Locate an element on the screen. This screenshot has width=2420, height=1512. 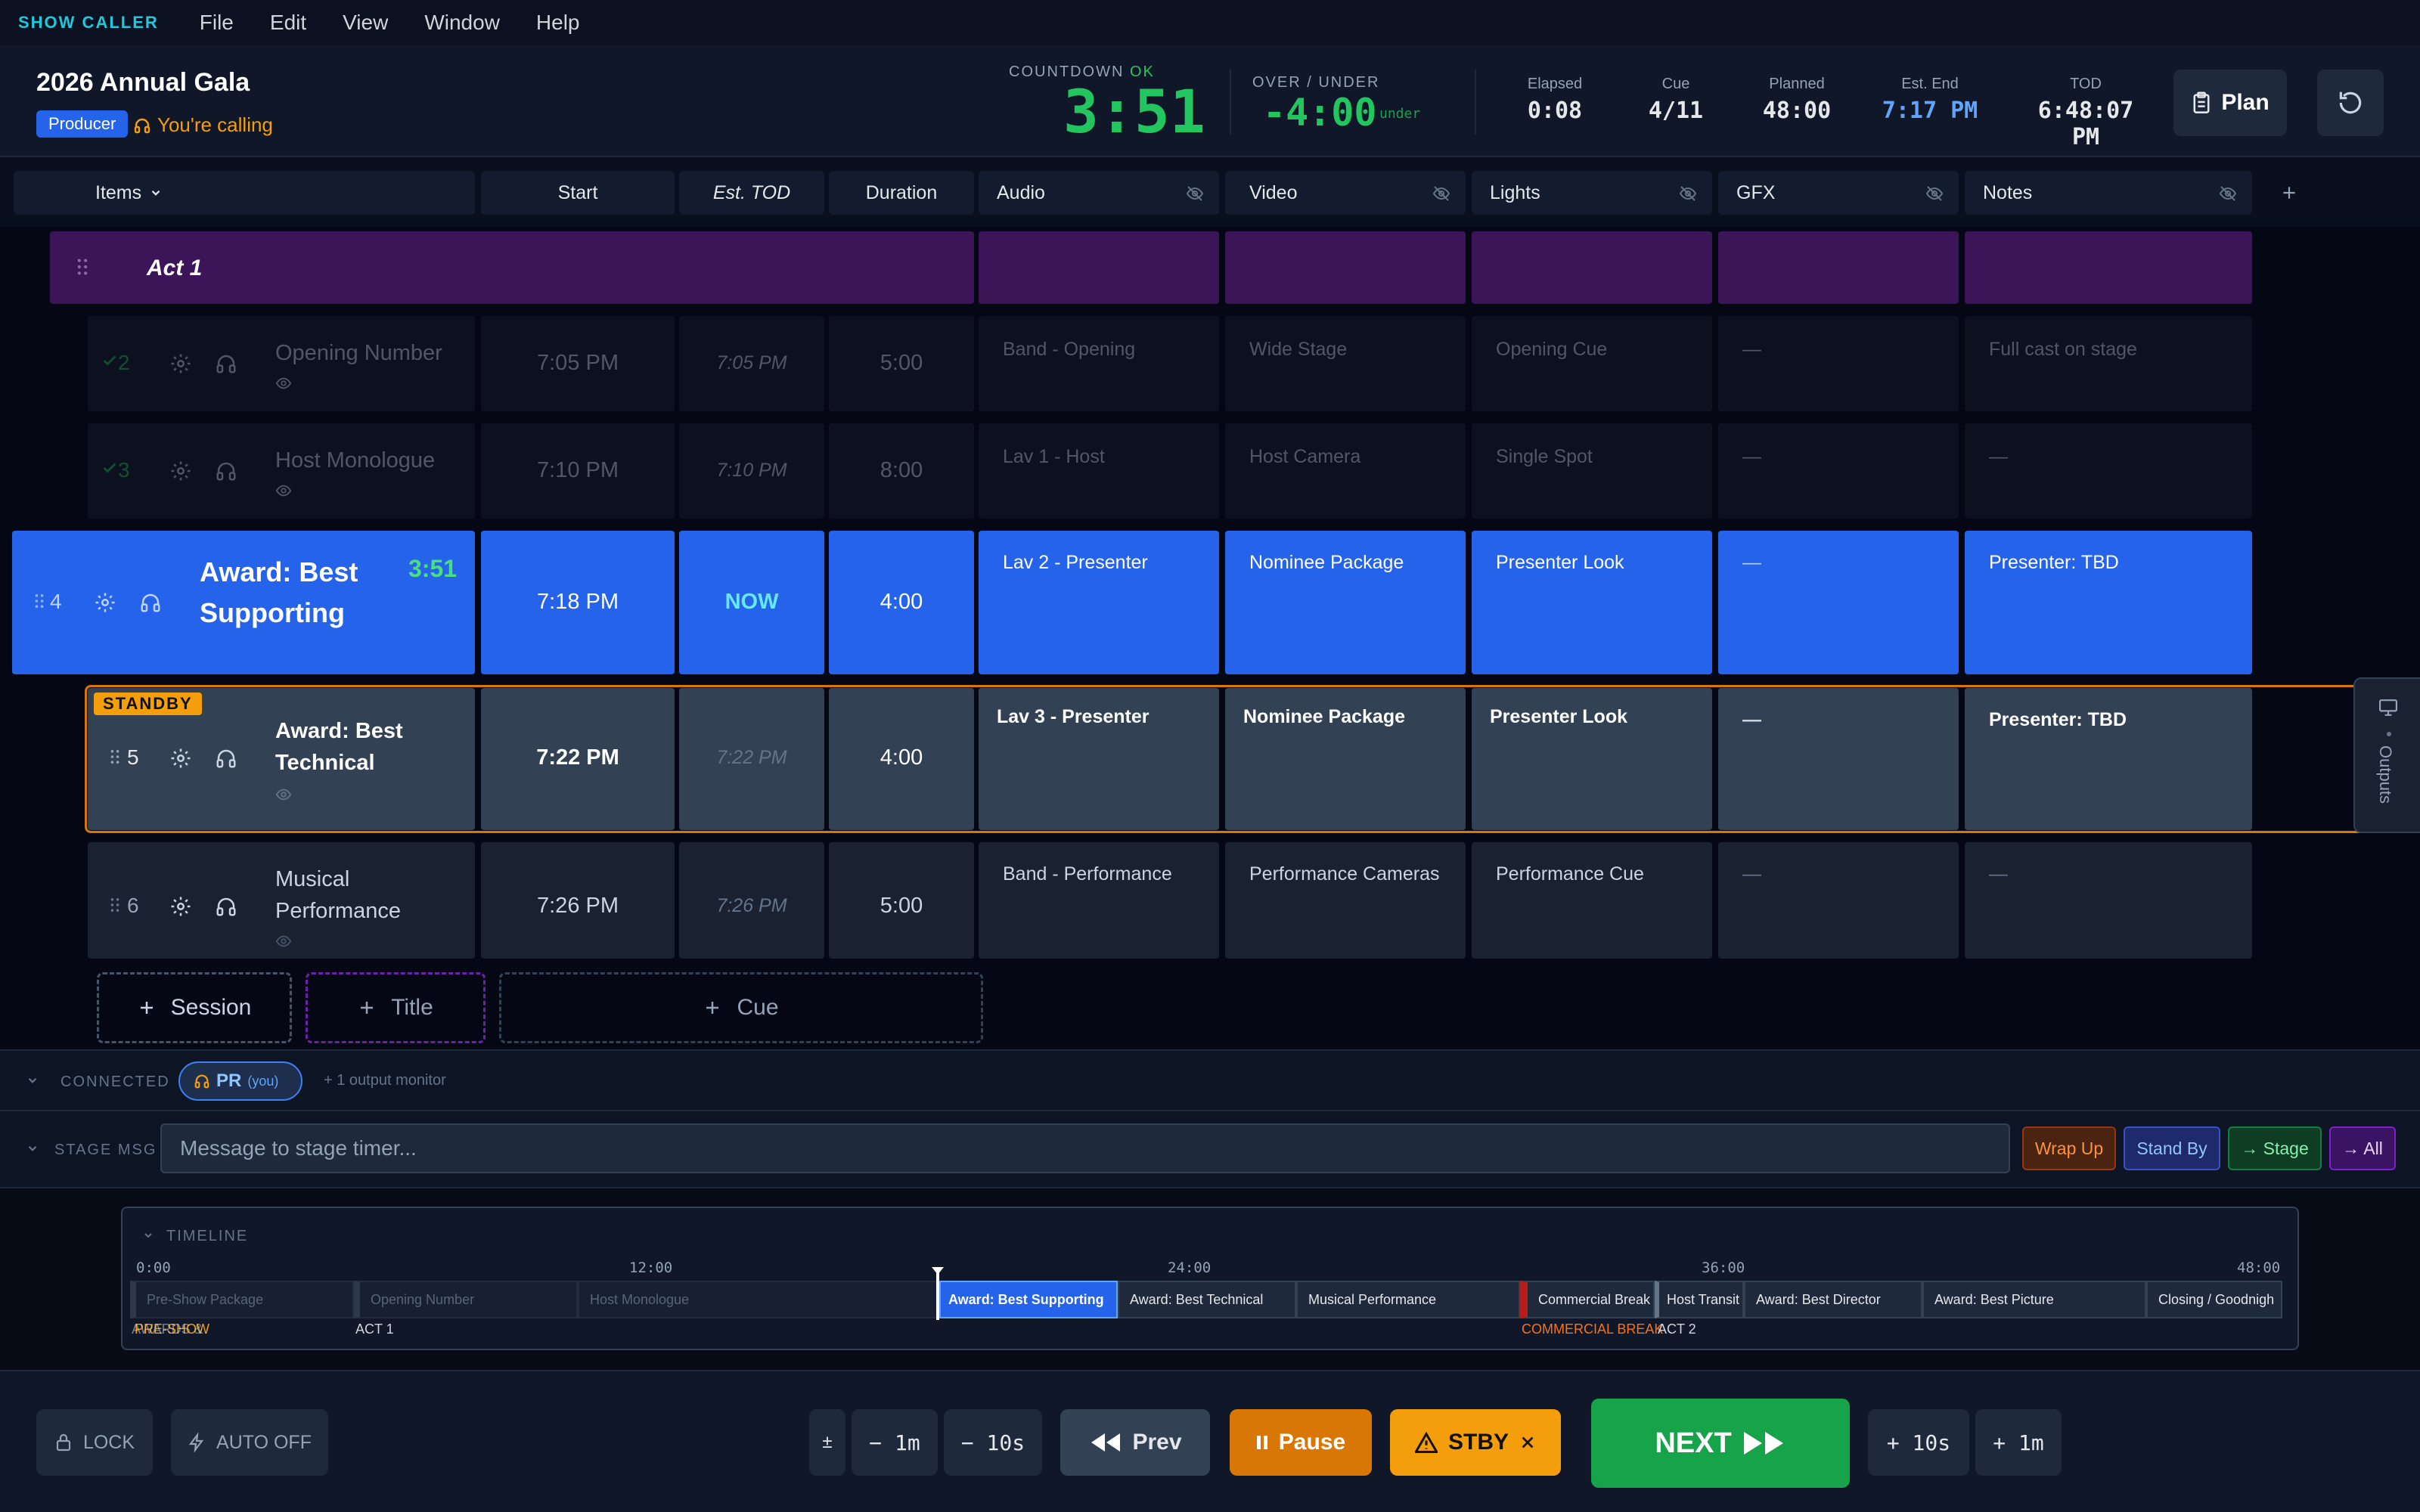
timeline-segment: Closing / Goodnigh is located at coordinates (2214, 1299).